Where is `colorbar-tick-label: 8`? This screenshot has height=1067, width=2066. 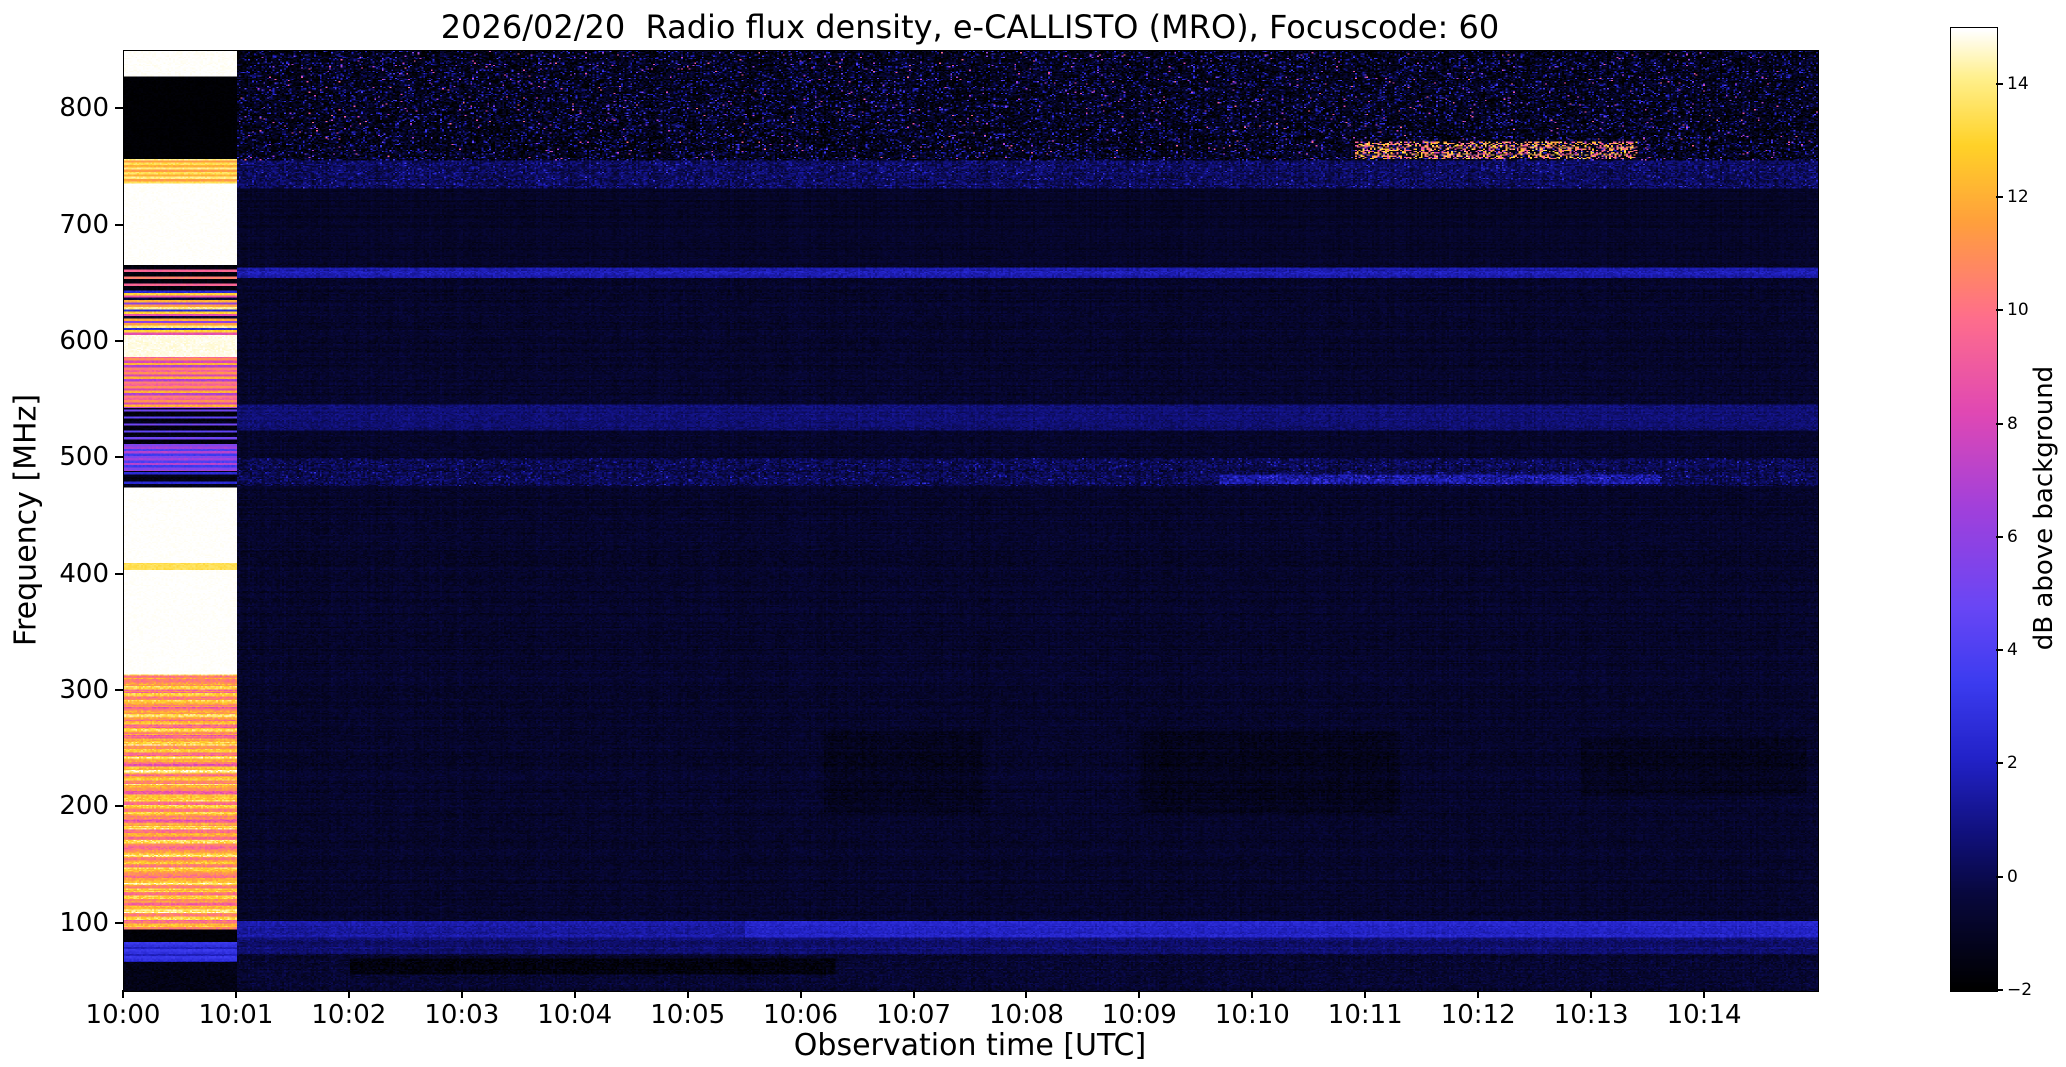
colorbar-tick-label: 8 is located at coordinates (2012, 423).